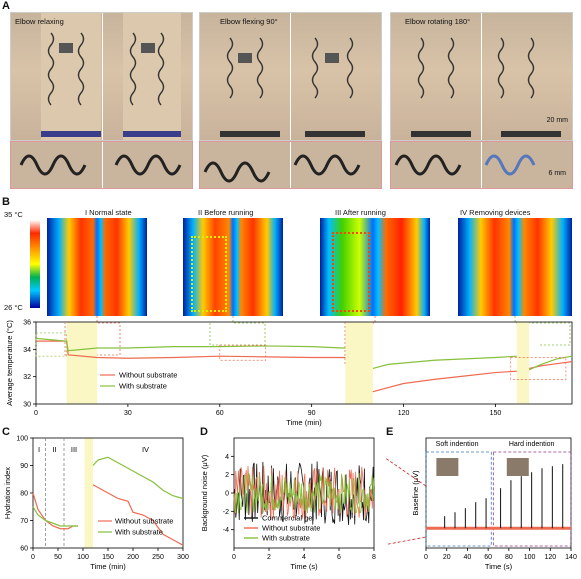 The image size is (581, 579). What do you see at coordinates (133, 557) in the screenshot?
I see `x-tick-label: 200` at bounding box center [133, 557].